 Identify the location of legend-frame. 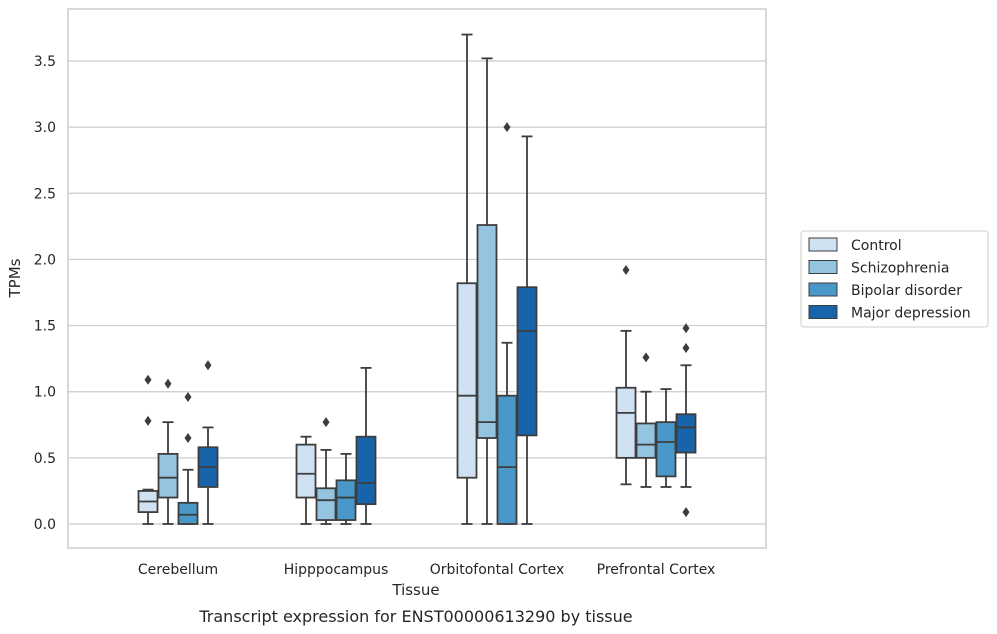
(894, 279).